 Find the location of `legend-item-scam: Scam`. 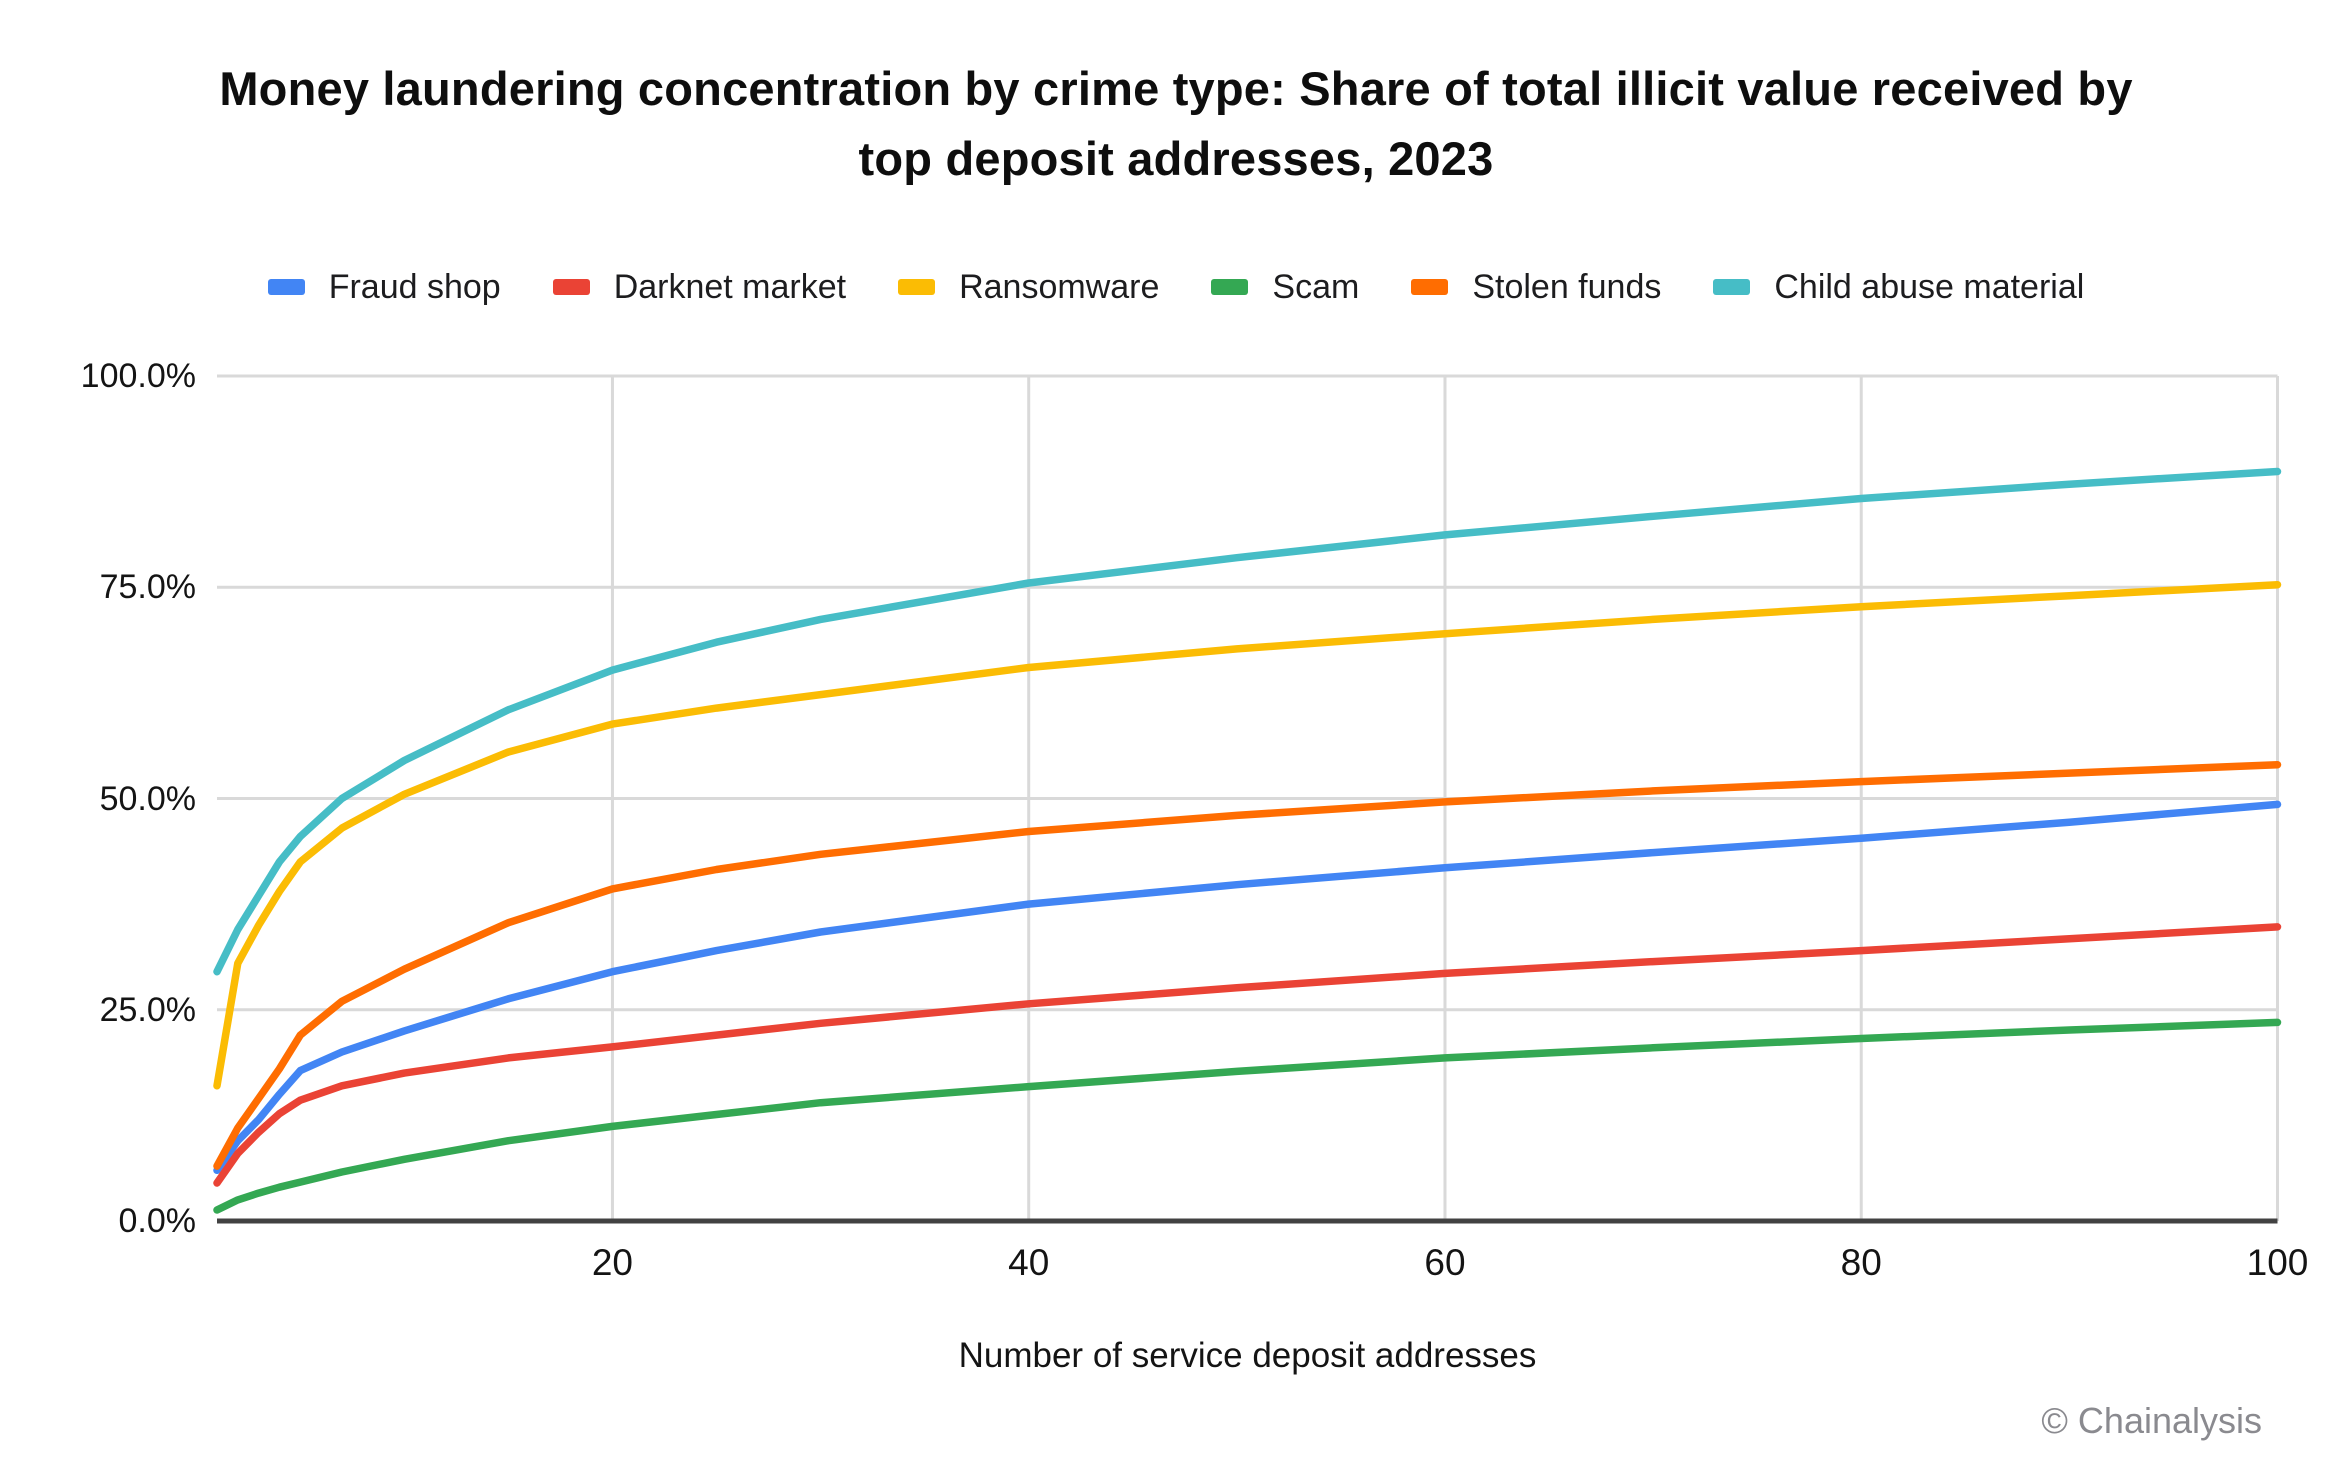

legend-item-scam: Scam is located at coordinates (1285, 287).